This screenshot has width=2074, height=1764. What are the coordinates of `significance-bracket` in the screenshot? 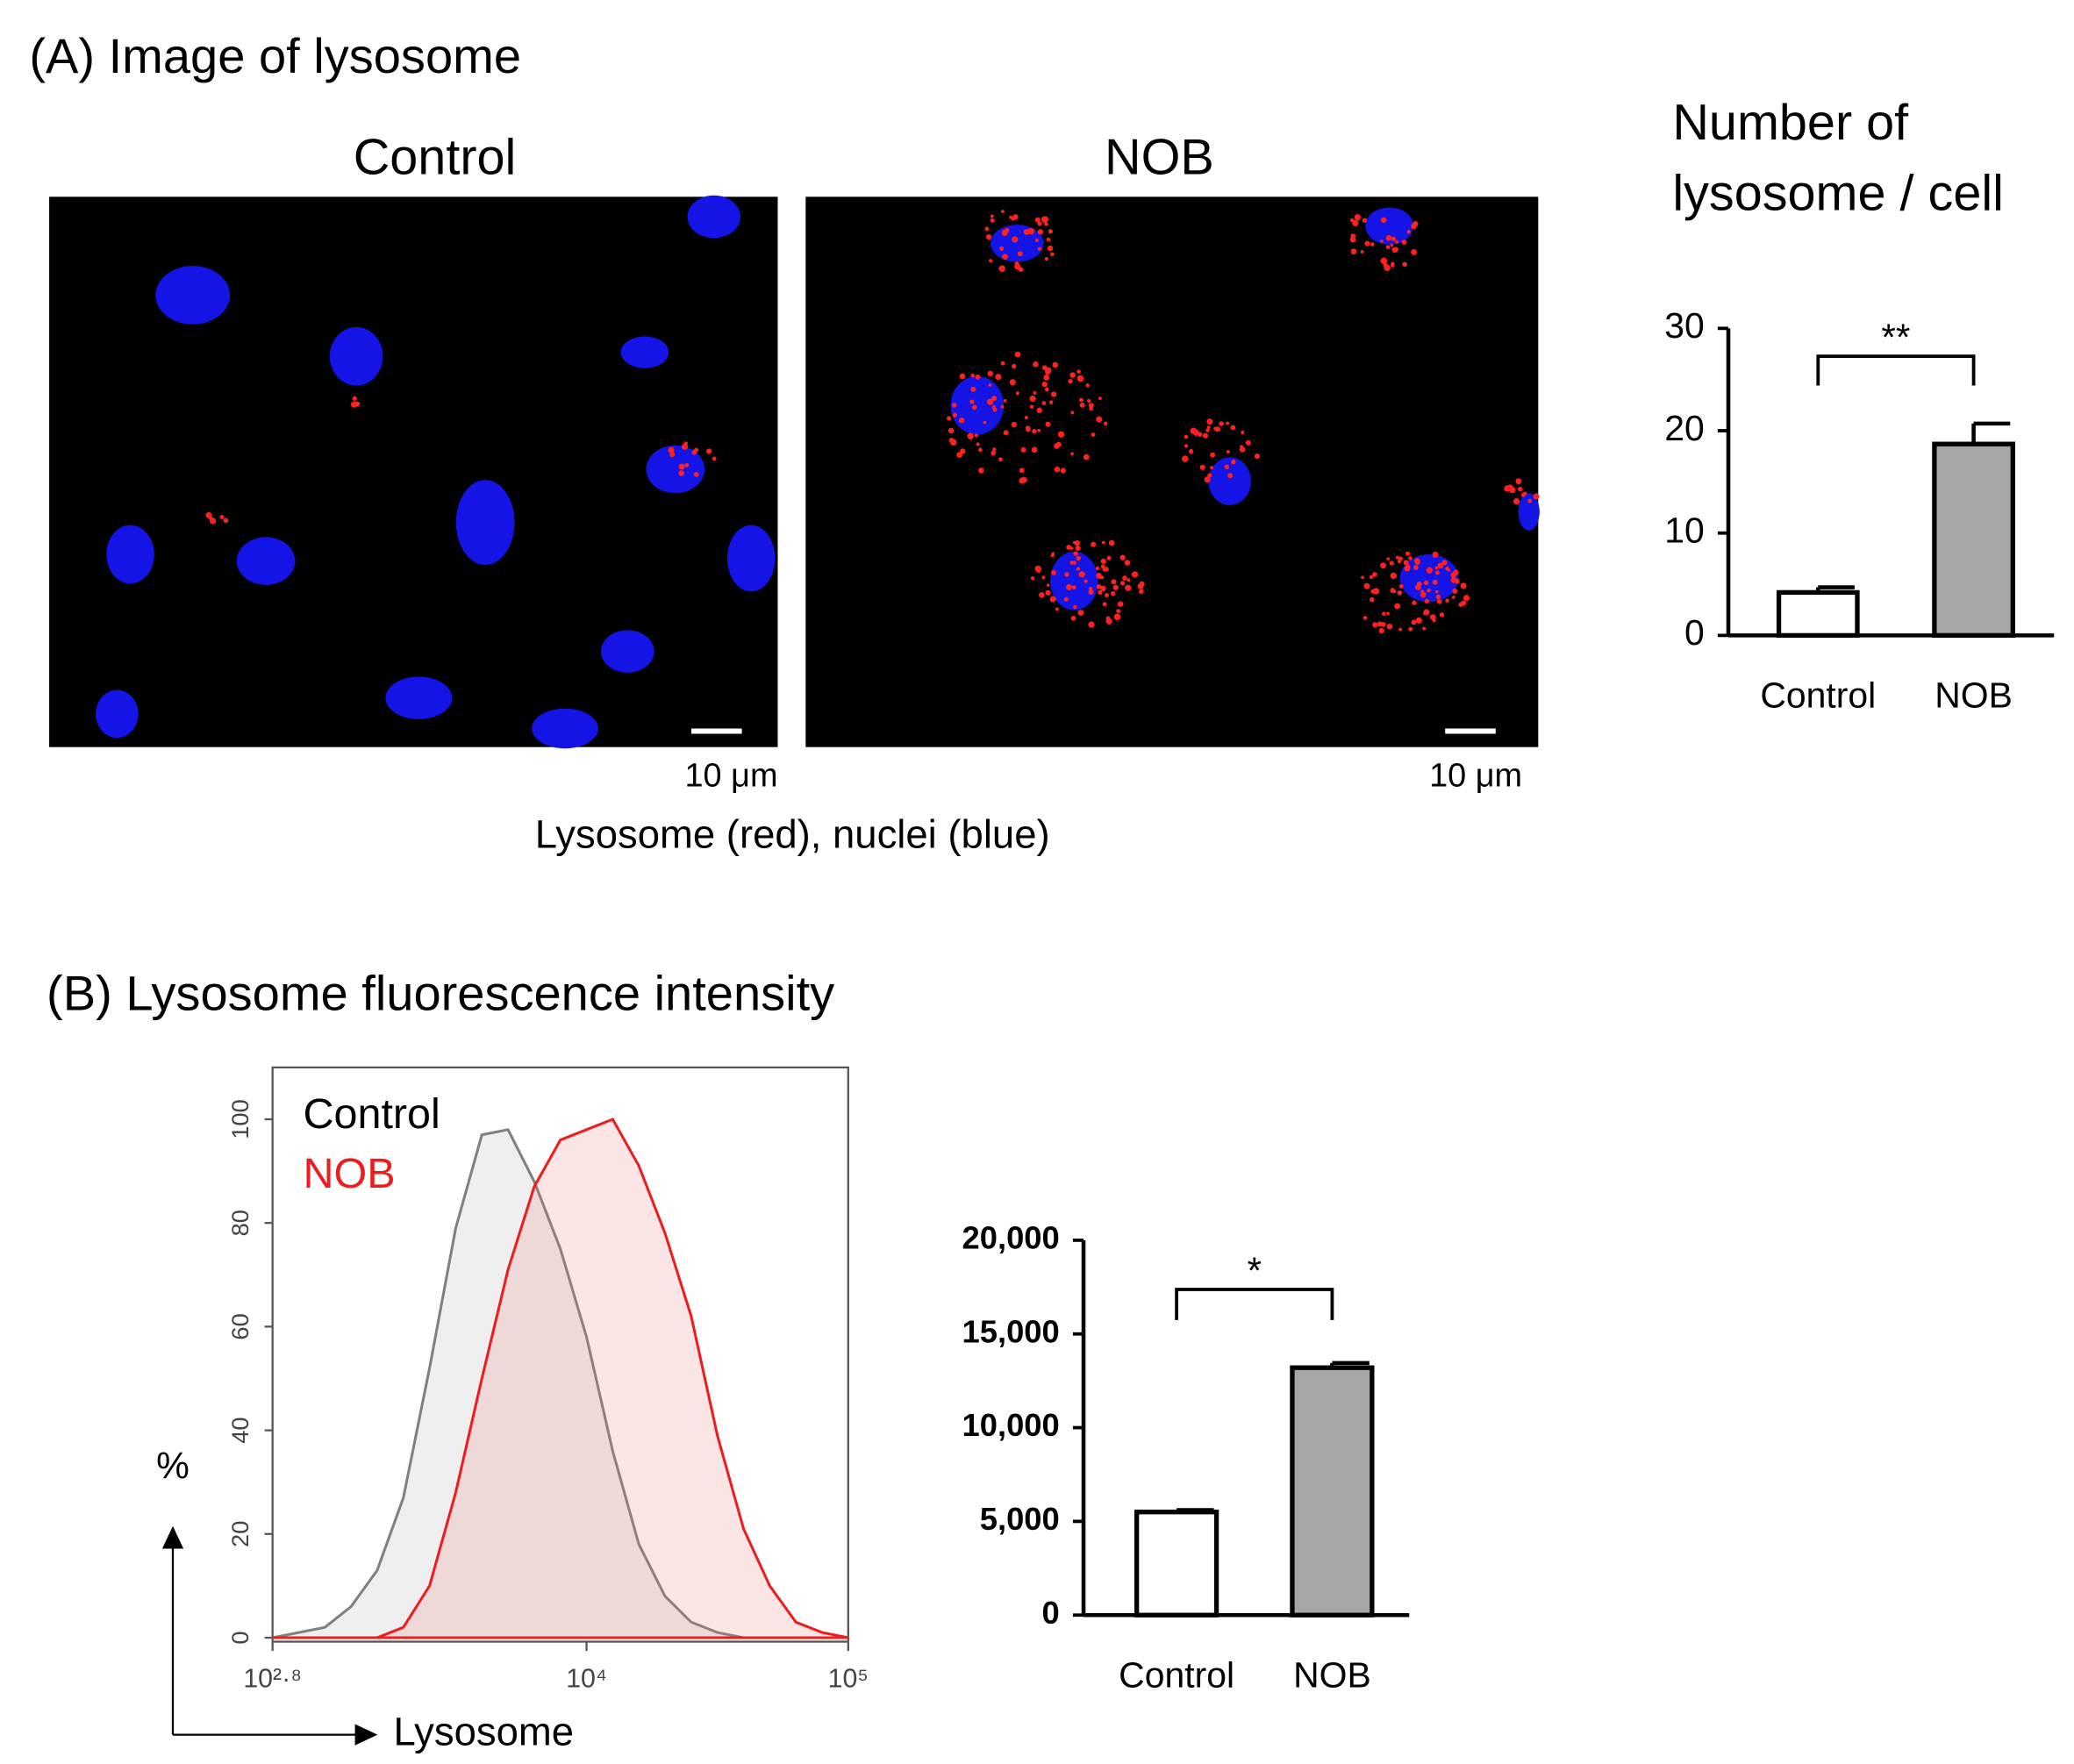 It's located at (1896, 370).